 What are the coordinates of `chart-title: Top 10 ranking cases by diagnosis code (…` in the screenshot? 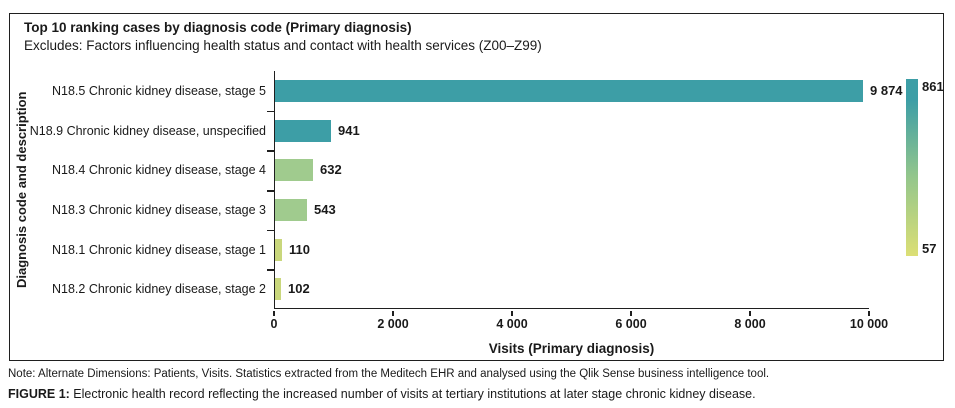 It's located at (218, 27).